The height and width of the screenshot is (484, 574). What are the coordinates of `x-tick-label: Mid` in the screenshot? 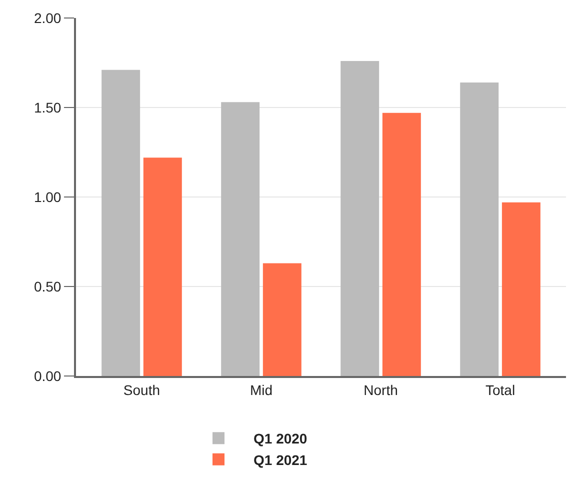 It's located at (261, 390).